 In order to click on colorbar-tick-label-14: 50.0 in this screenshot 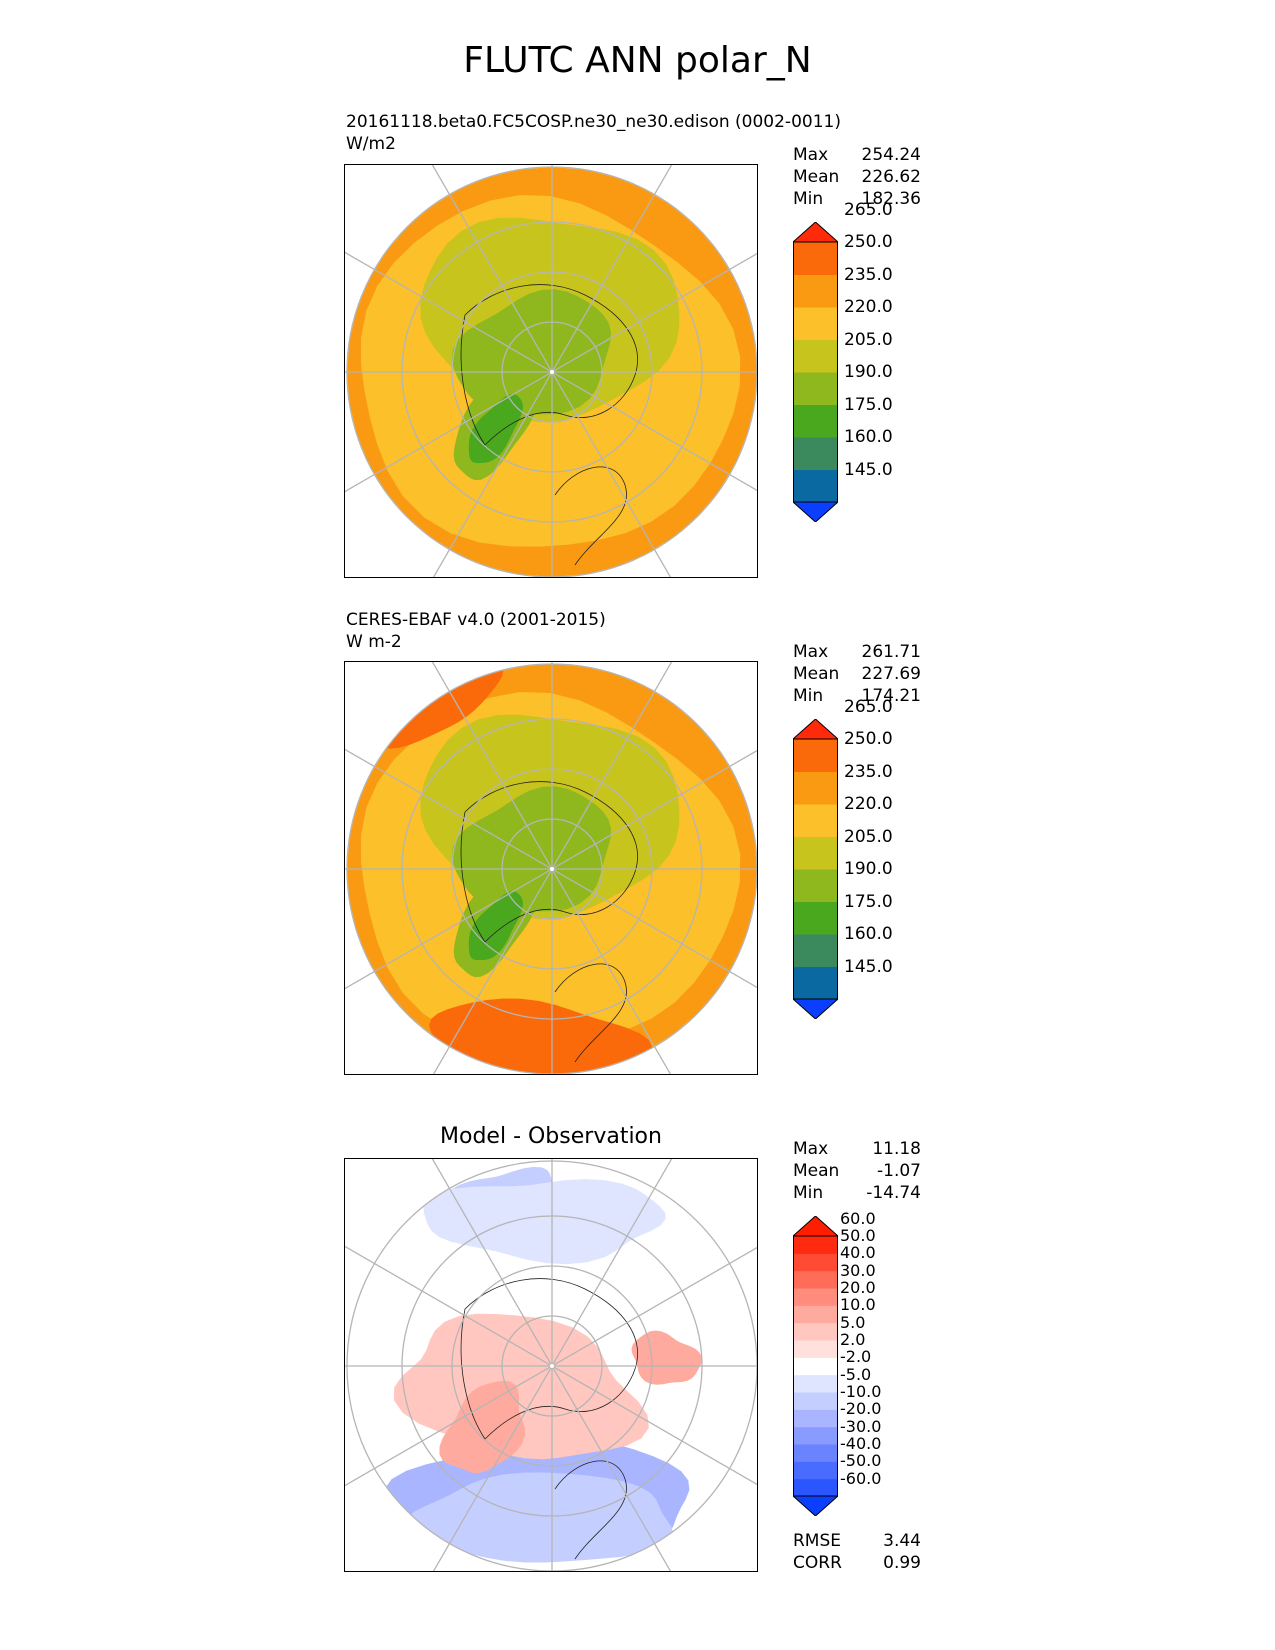, I will do `click(858, 1235)`.